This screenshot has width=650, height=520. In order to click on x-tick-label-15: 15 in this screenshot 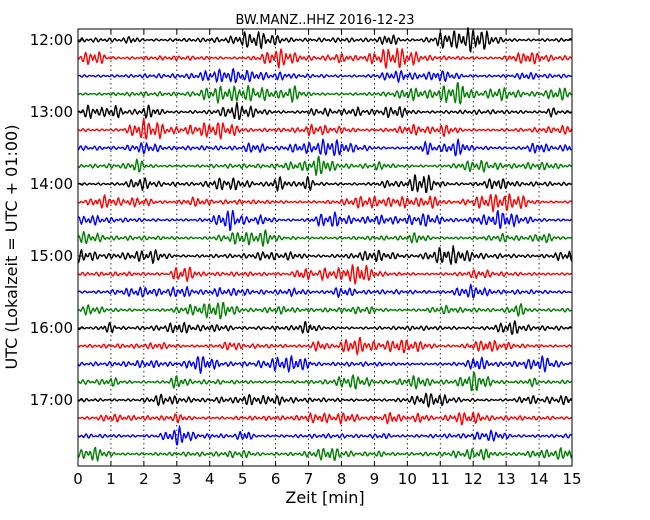, I will do `click(571, 479)`.